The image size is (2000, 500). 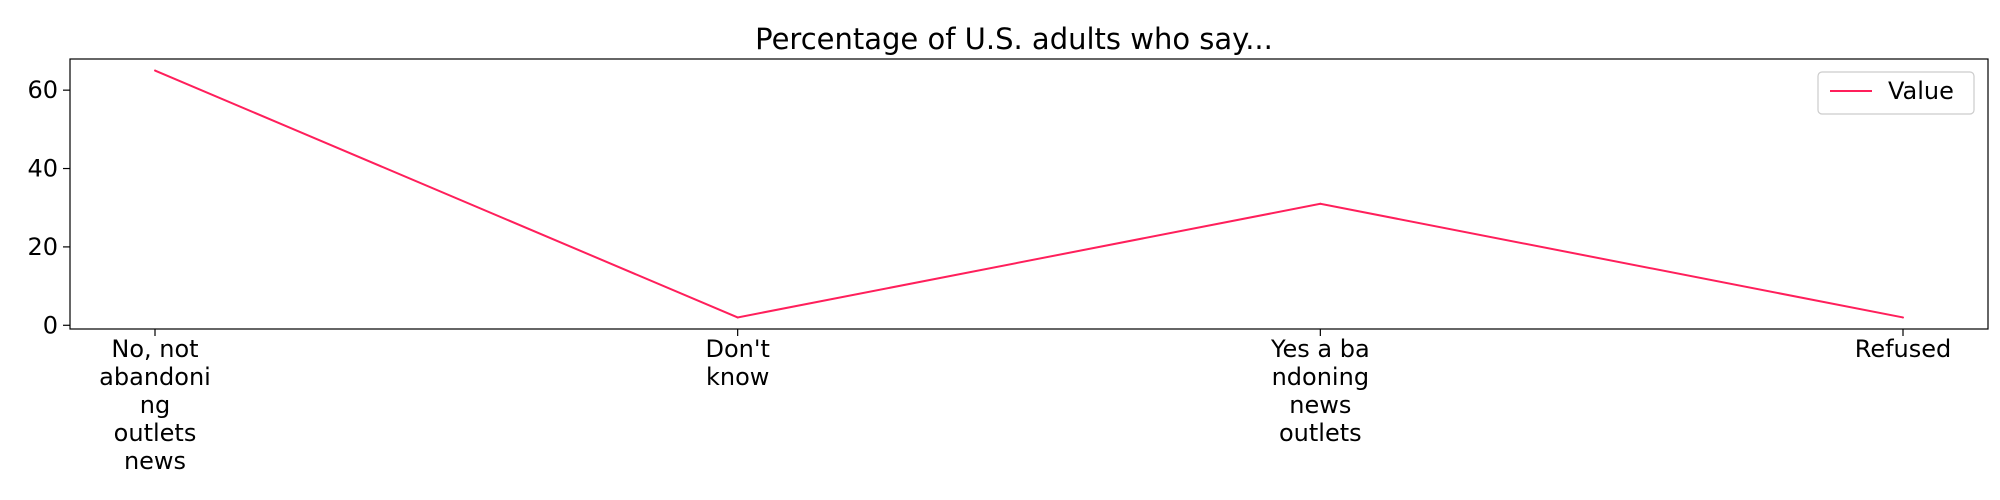 I want to click on legend-box, so click(x=1896, y=93).